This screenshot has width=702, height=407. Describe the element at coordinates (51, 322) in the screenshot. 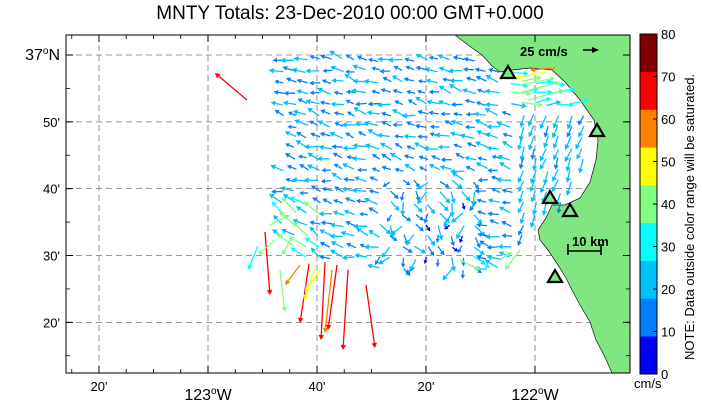

I see `lat-label: 20'` at that location.